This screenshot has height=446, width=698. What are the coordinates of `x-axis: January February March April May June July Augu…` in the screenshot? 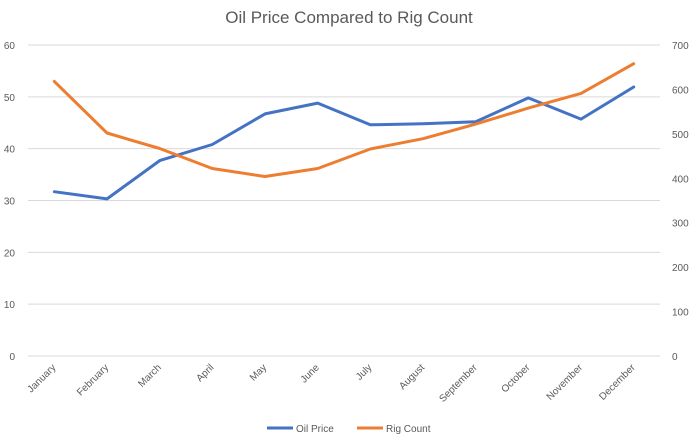 It's located at (332, 383).